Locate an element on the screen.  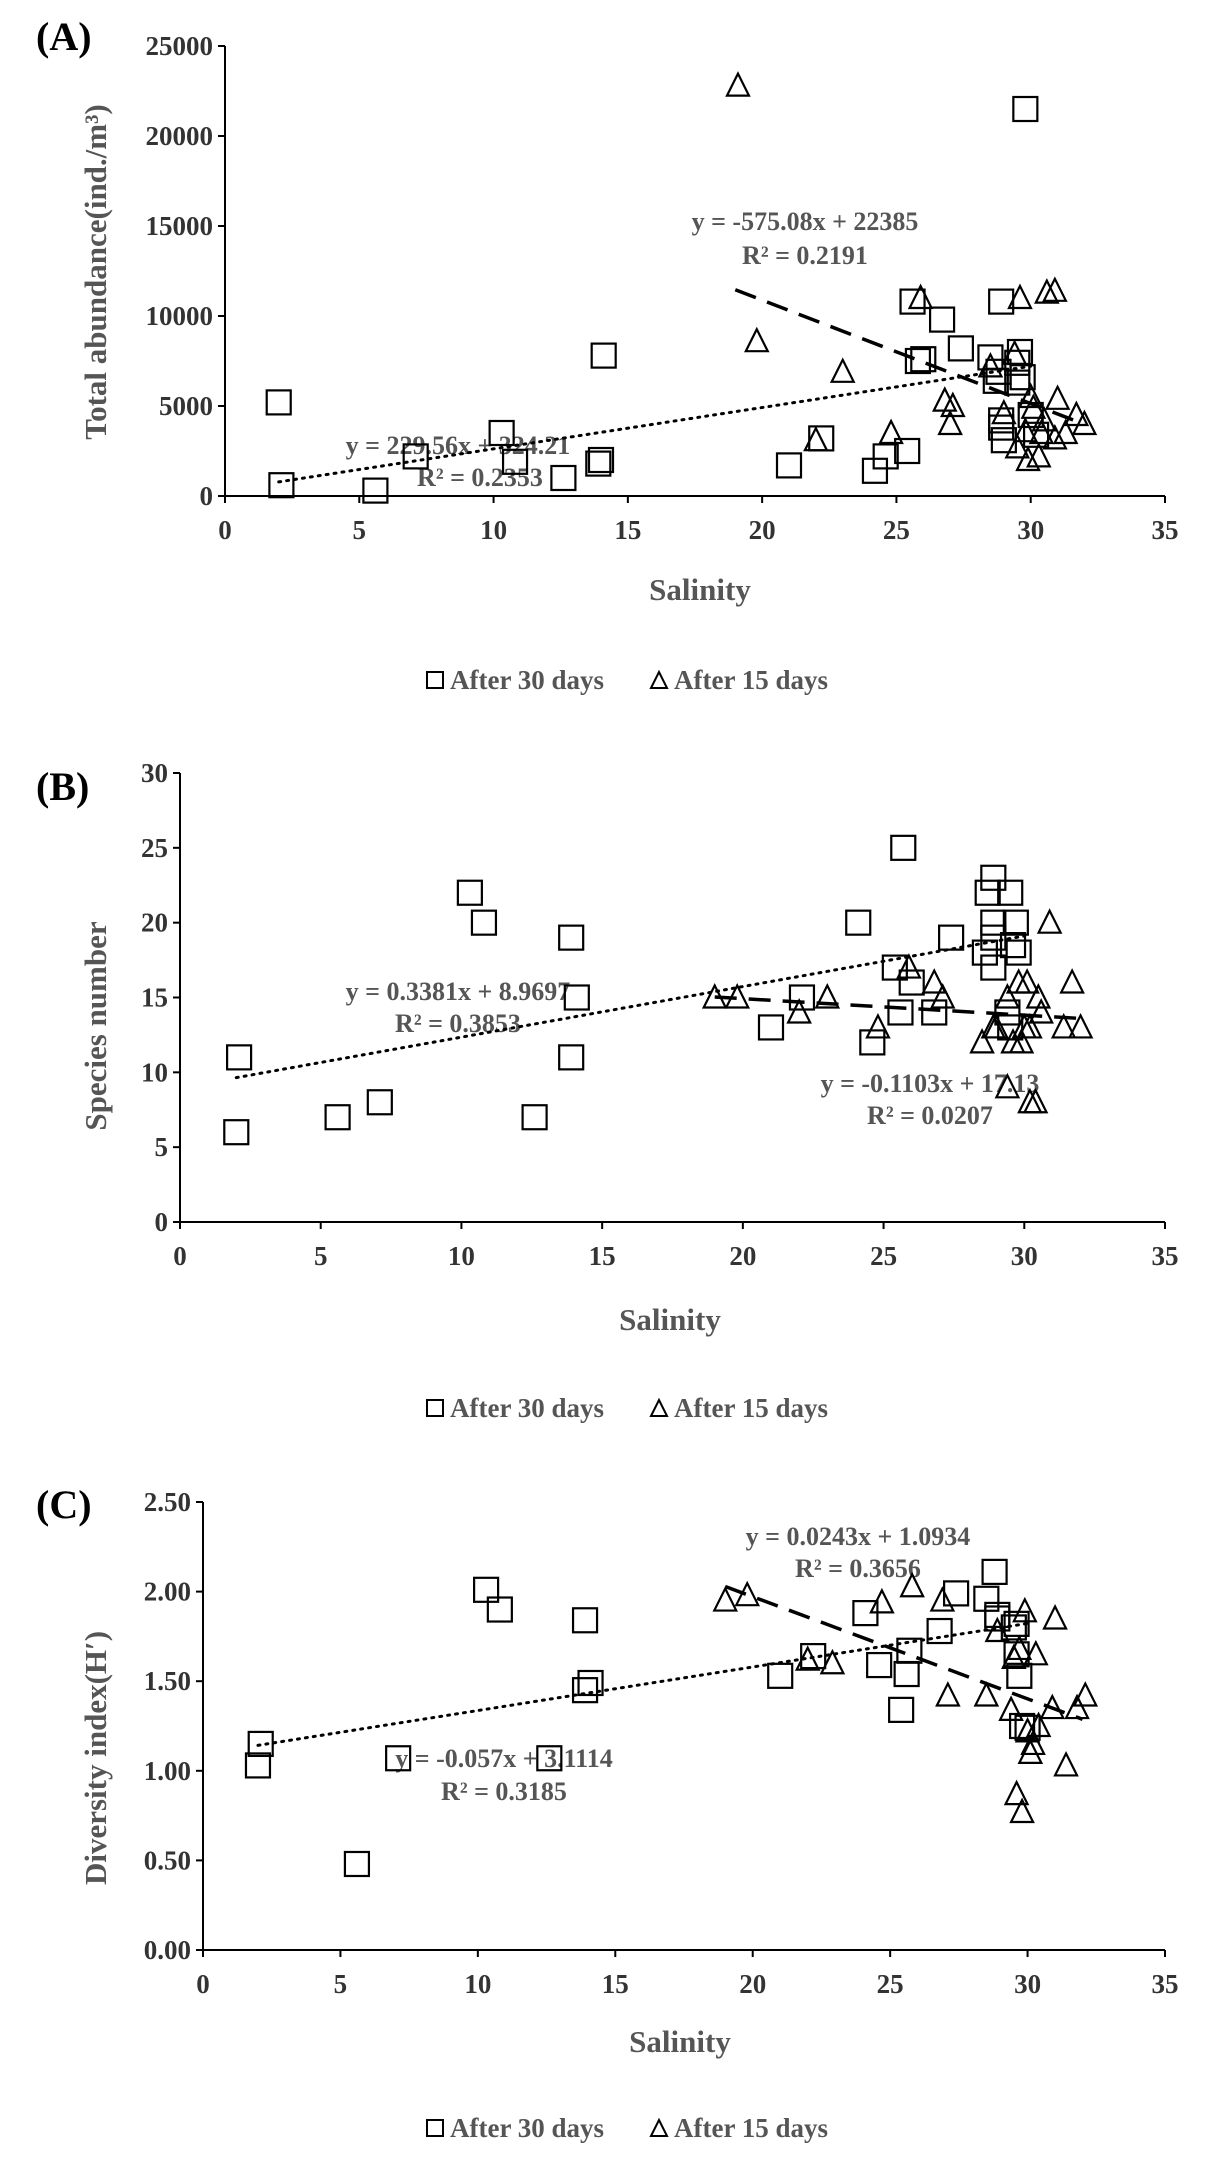
panel-a-x-tick-label: 15 is located at coordinates (627, 530).